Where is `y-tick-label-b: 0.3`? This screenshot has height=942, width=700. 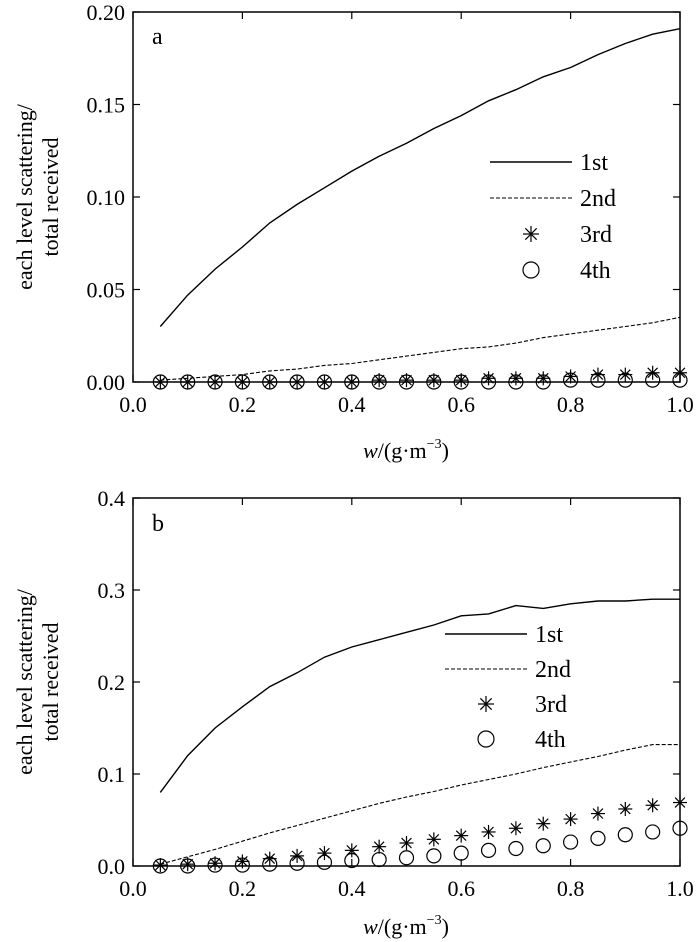 y-tick-label-b: 0.3 is located at coordinates (112, 590).